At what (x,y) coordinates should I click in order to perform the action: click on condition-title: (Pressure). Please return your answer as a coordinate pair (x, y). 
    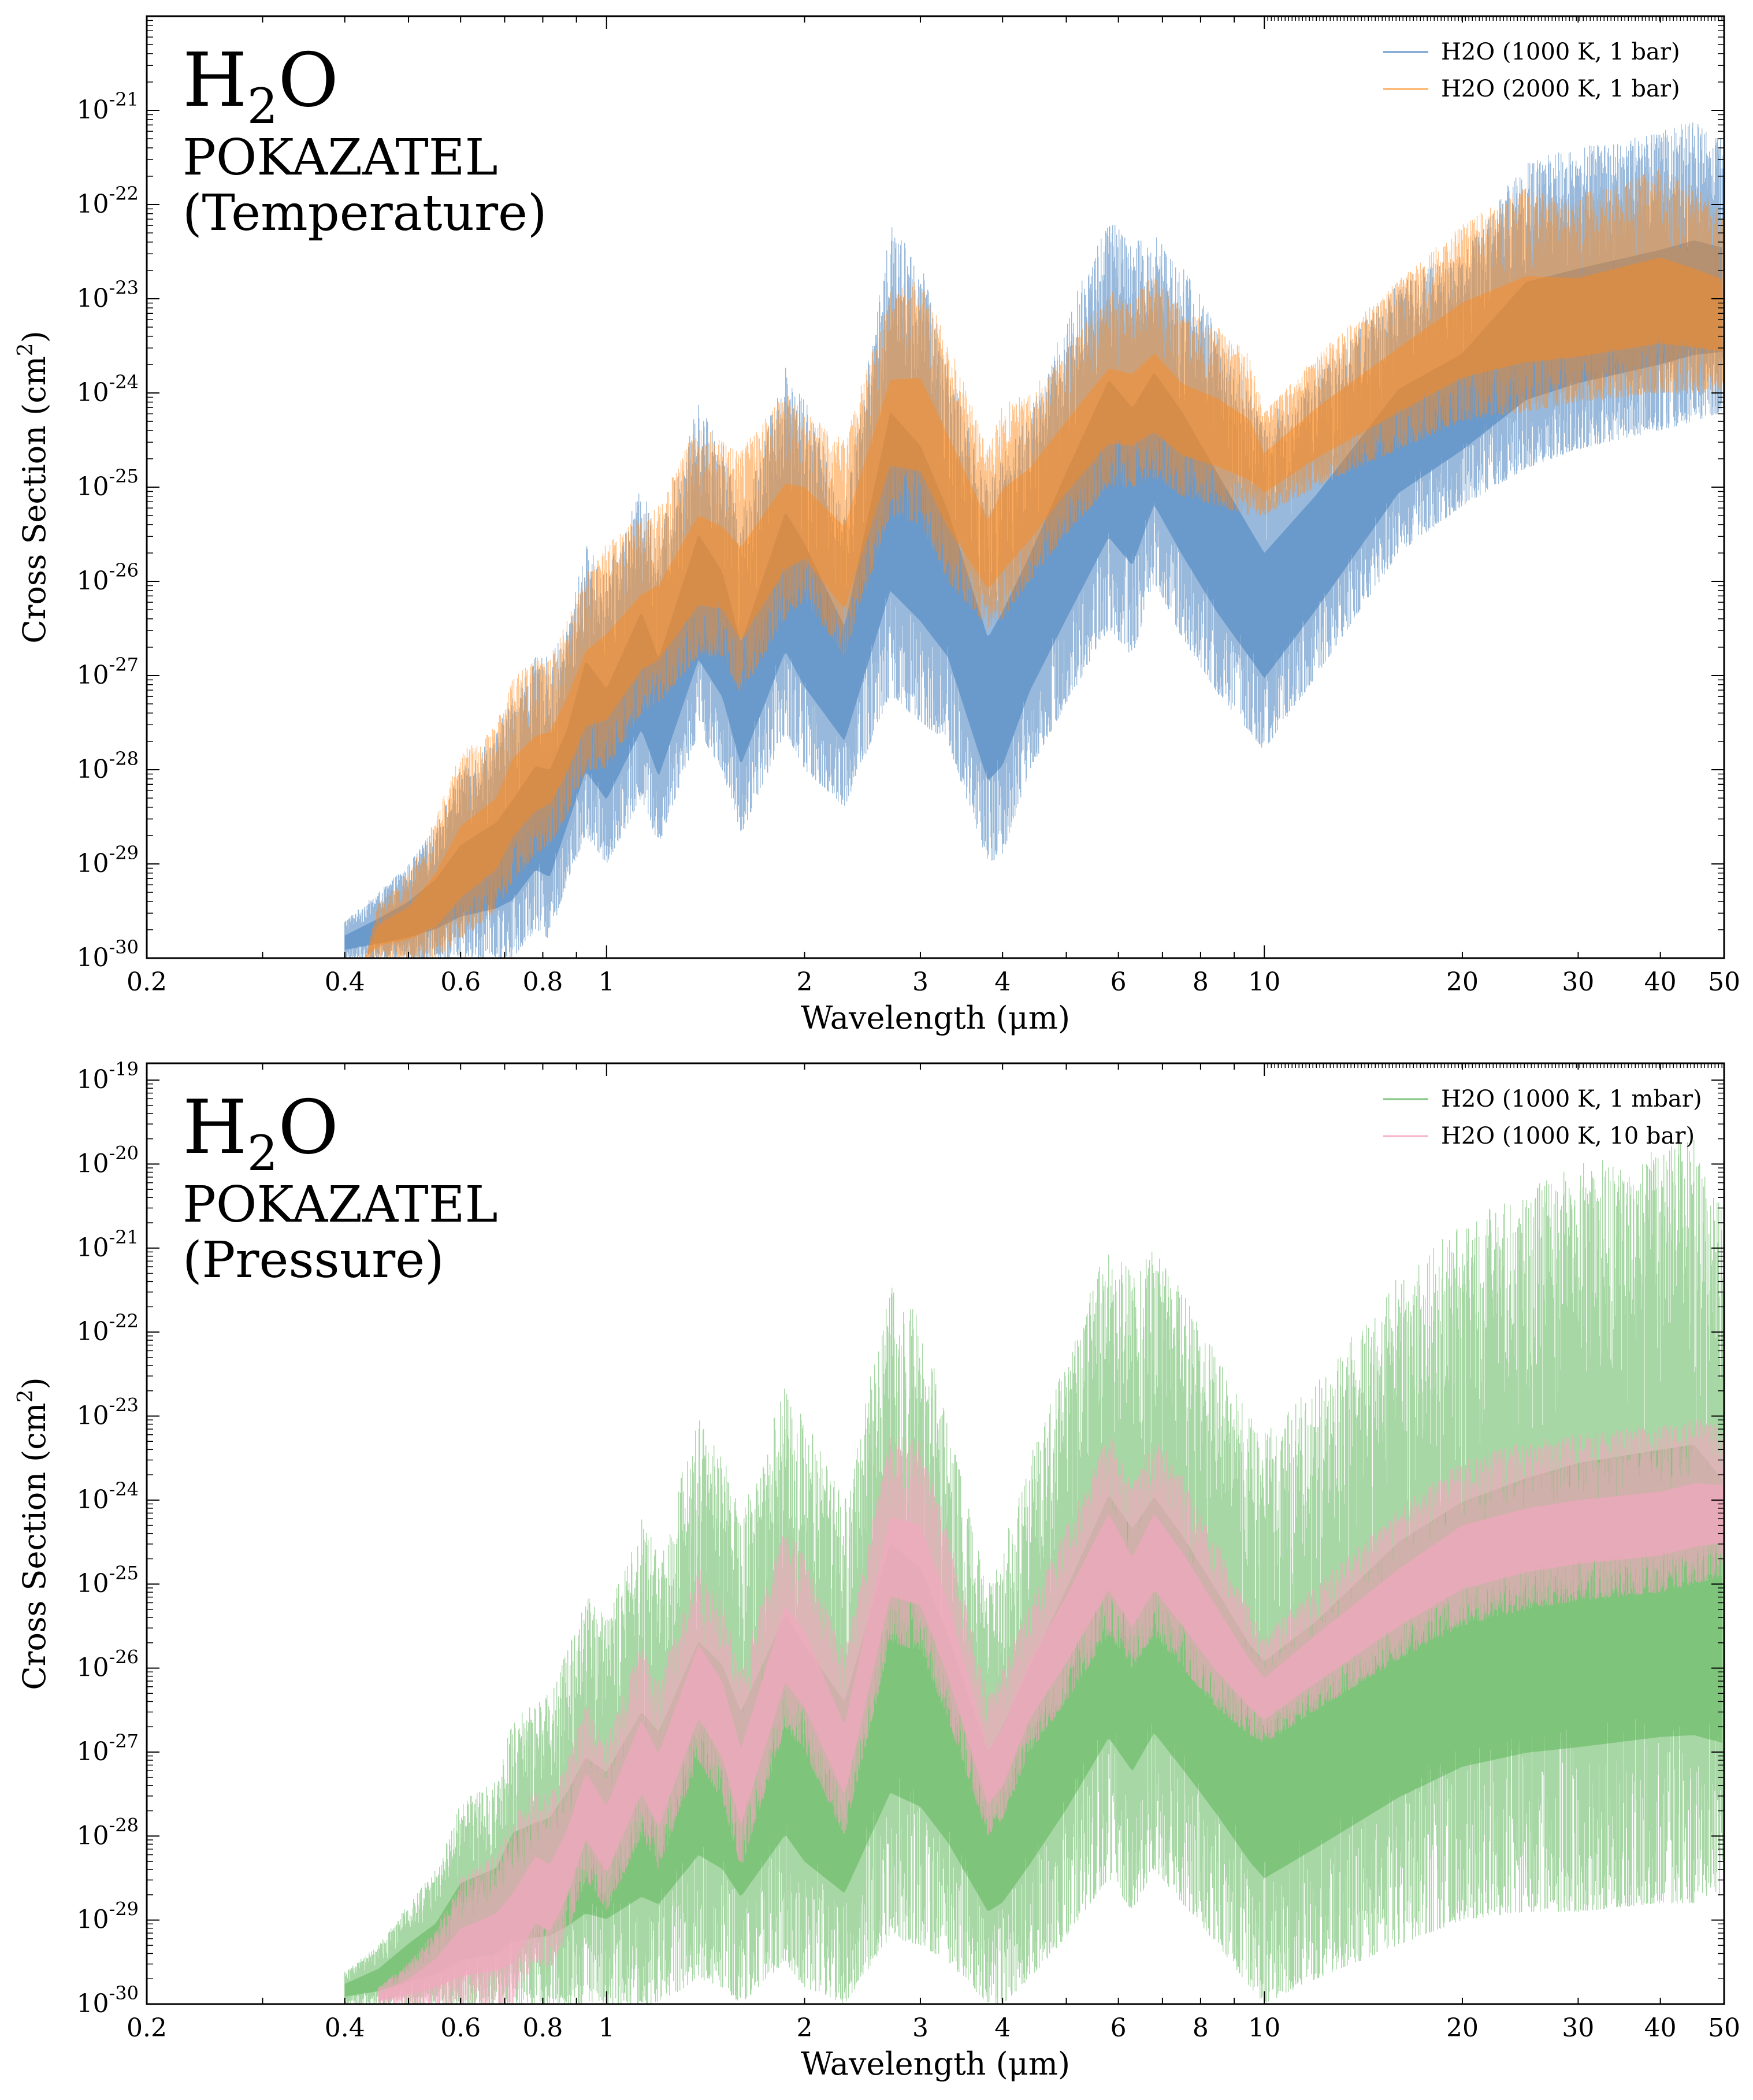
    Looking at the image, I should click on (313, 1260).